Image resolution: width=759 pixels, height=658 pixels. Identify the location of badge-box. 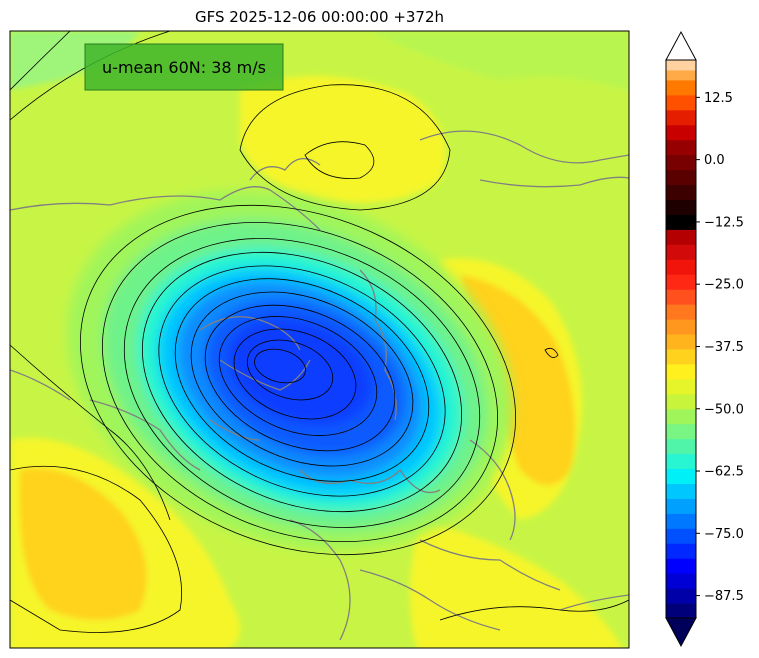
(184, 67).